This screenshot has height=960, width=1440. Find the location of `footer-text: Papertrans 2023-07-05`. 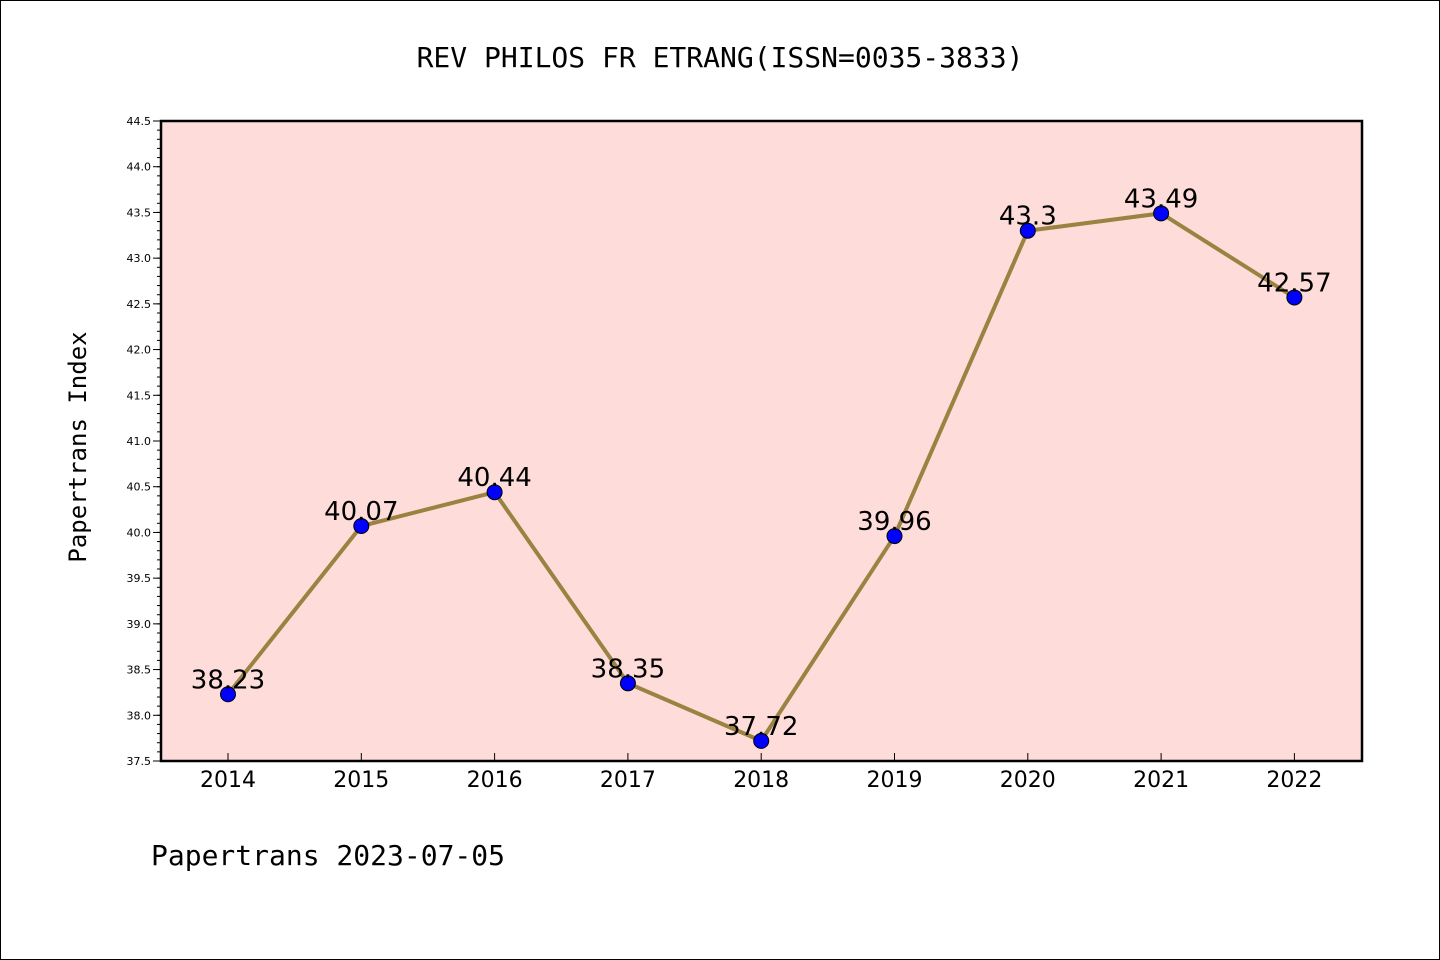

footer-text: Papertrans 2023-07-05 is located at coordinates (328, 855).